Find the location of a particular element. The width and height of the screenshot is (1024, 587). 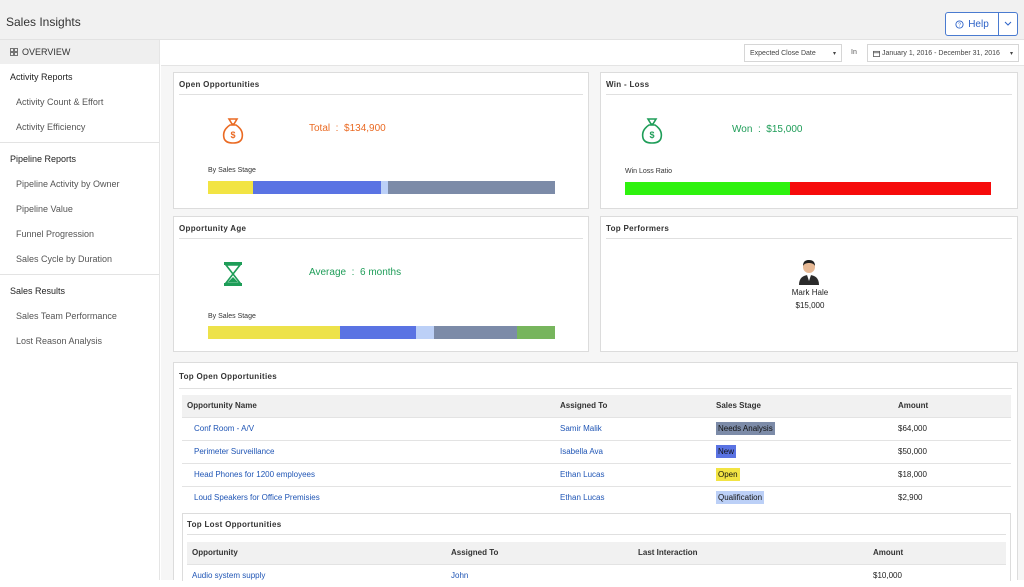

last-interaction-cell is located at coordinates (755, 575).